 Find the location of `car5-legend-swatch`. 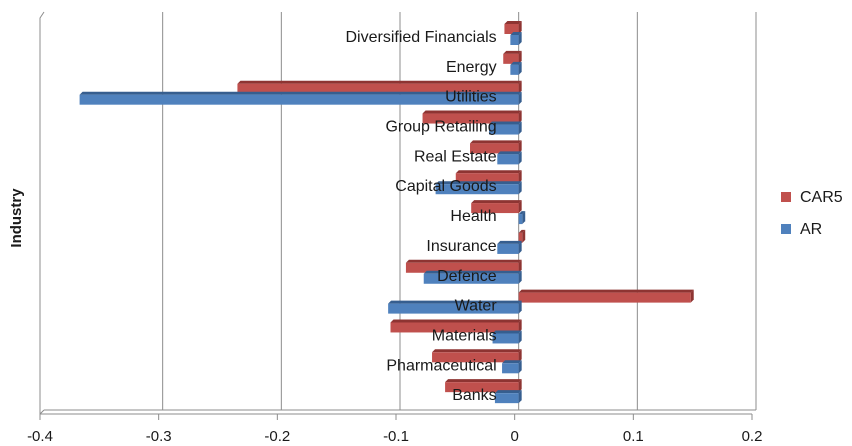

car5-legend-swatch is located at coordinates (786, 197).